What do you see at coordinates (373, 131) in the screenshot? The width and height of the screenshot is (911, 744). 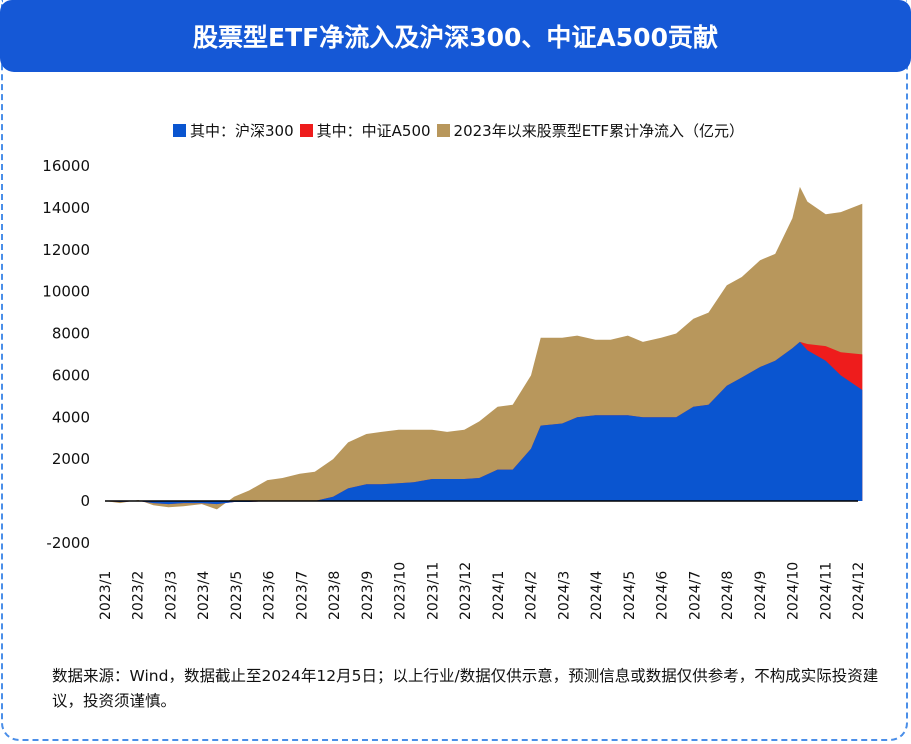 I see `legend-label-a500: 其中：中证A500` at bounding box center [373, 131].